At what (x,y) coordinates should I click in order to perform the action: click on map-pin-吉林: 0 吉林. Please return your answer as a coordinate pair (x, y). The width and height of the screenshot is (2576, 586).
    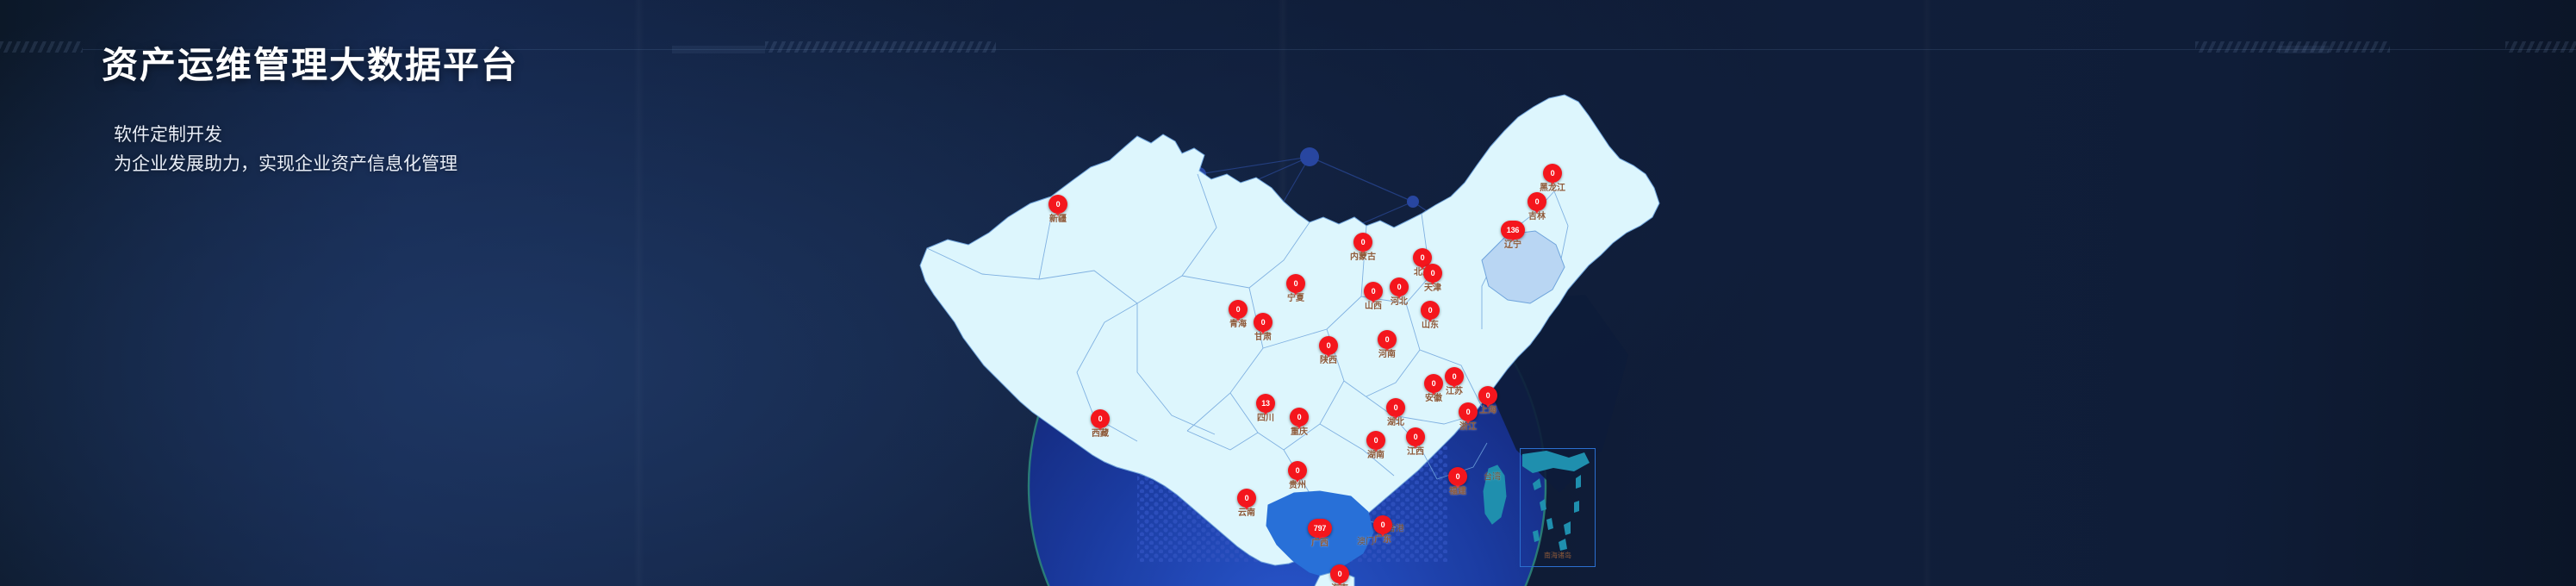
    Looking at the image, I should click on (1537, 206).